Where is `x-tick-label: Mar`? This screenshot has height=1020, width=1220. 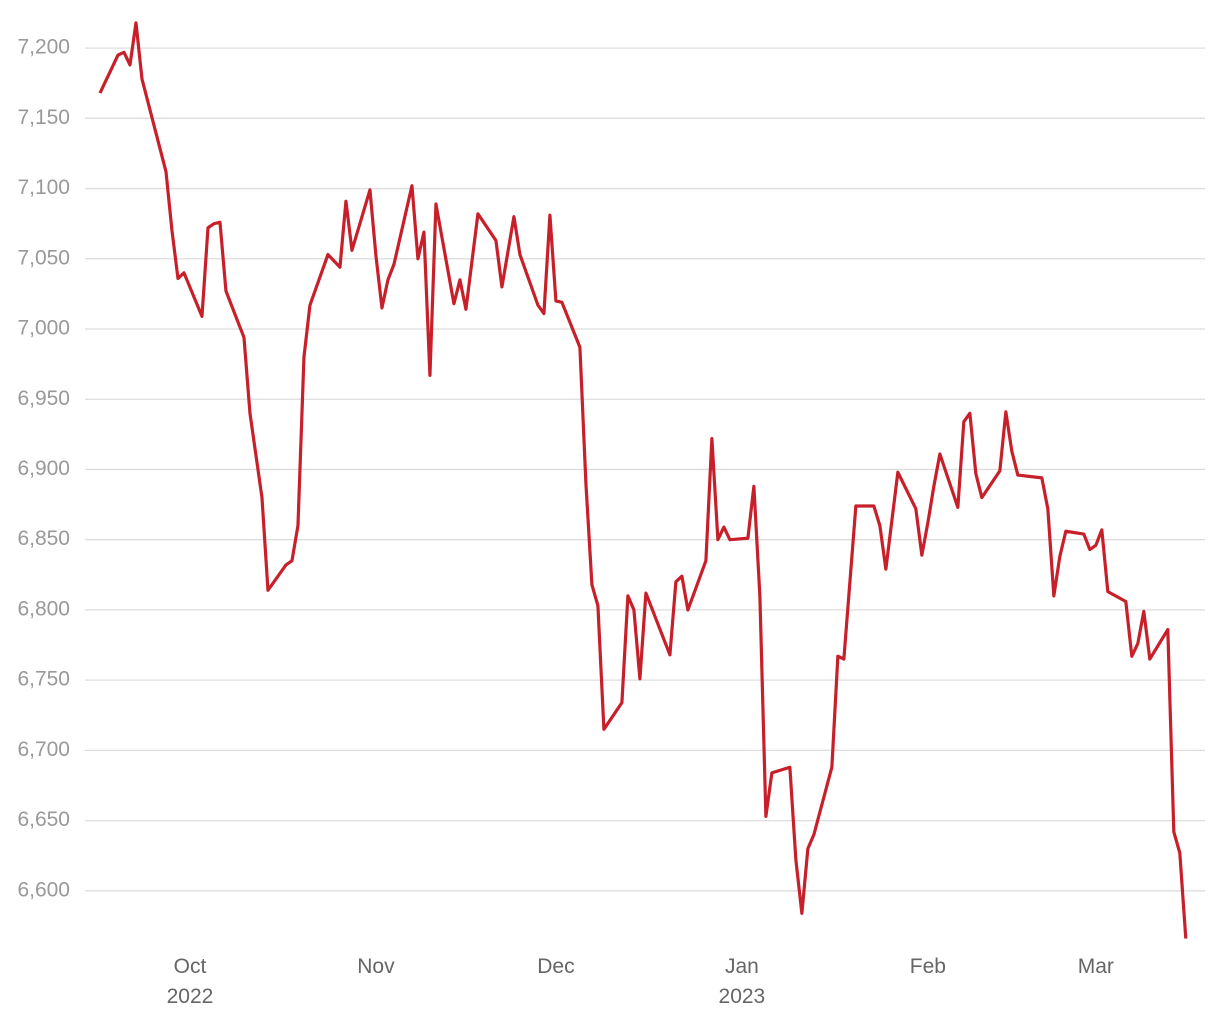
x-tick-label: Mar is located at coordinates (1095, 966).